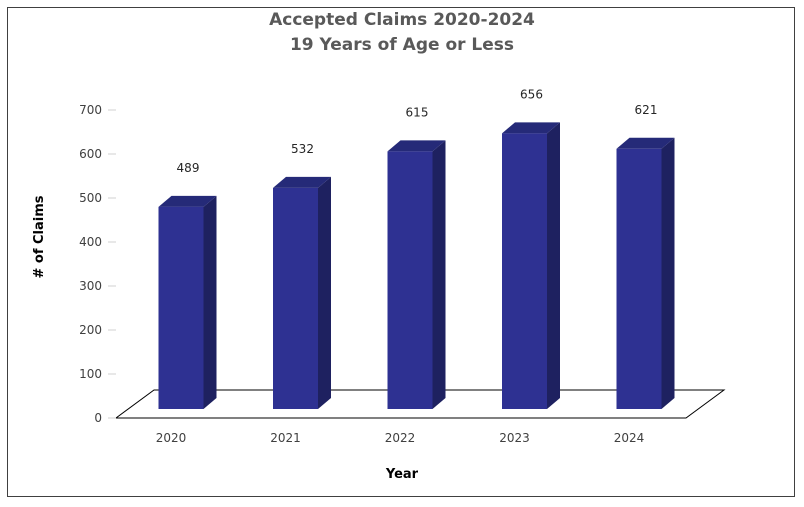 Image resolution: width=804 pixels, height=507 pixels. What do you see at coordinates (90, 242) in the screenshot?
I see `y-tick-label: 400` at bounding box center [90, 242].